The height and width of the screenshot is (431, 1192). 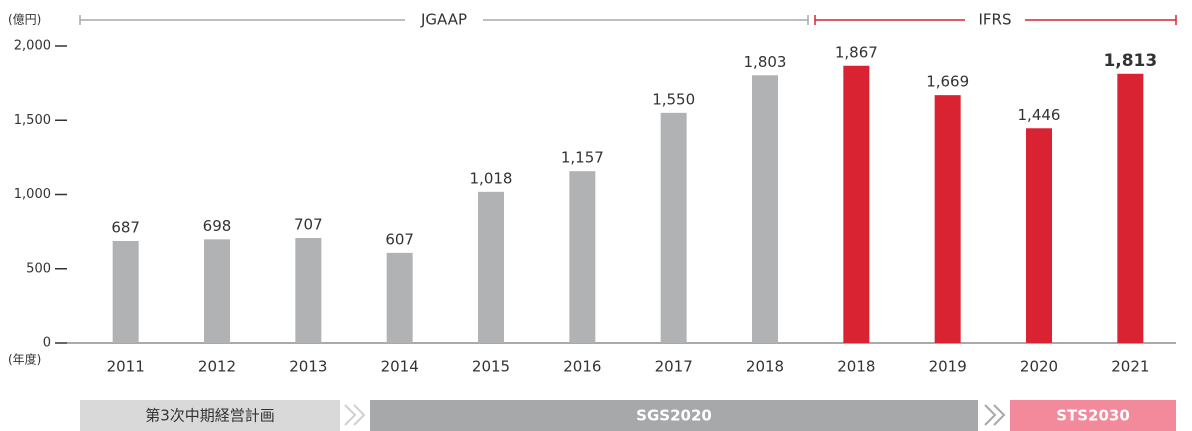 I want to click on value-label: 1,803, so click(x=765, y=62).